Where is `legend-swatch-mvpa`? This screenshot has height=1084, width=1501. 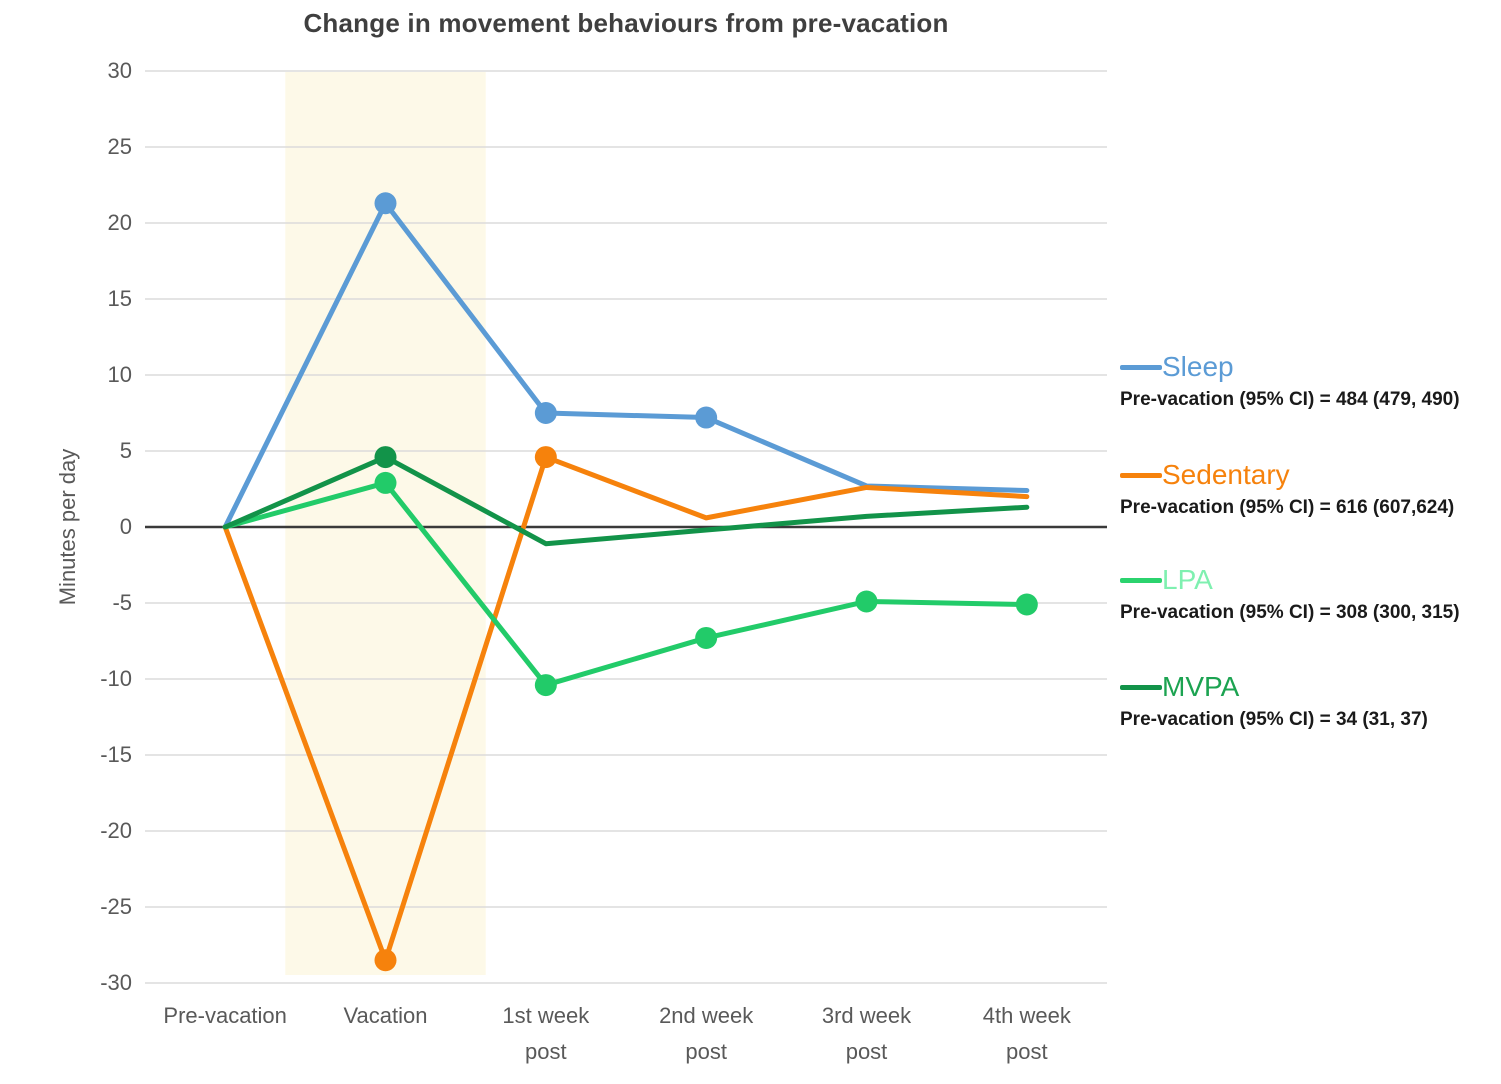 legend-swatch-mvpa is located at coordinates (1141, 687).